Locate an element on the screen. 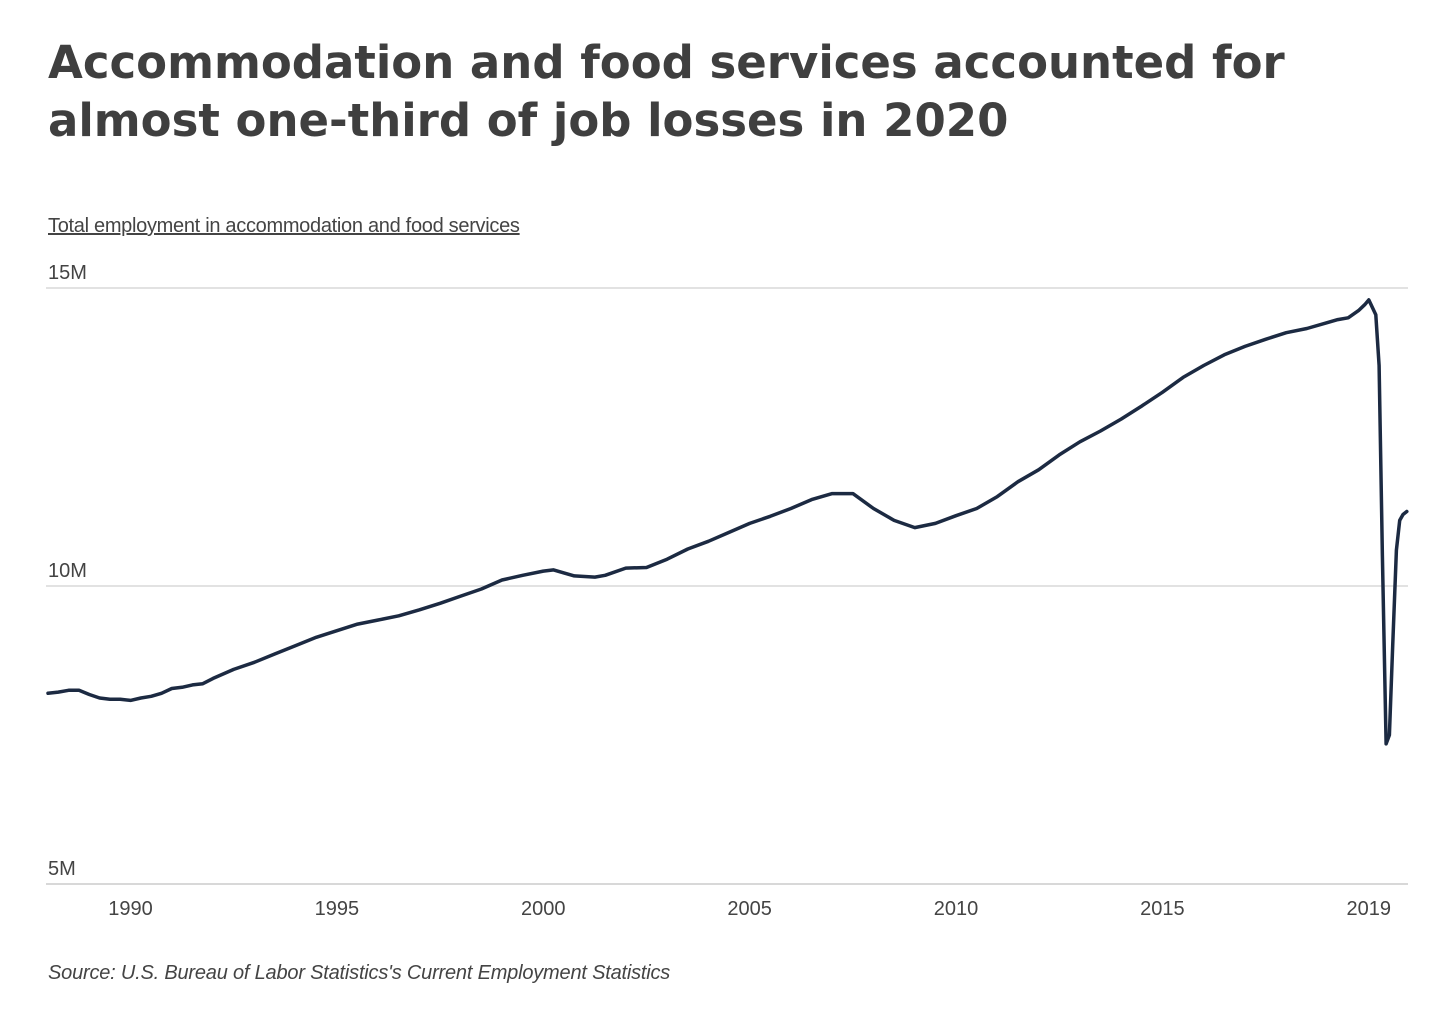 Image resolution: width=1450 pixels, height=1012 pixels. x-tick-label: 2005 is located at coordinates (749, 909).